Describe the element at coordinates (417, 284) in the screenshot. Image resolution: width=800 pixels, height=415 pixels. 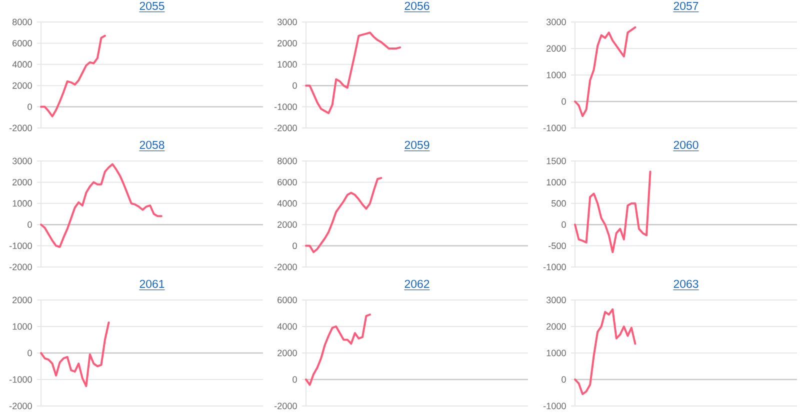
I see `chart-title: 2062` at that location.